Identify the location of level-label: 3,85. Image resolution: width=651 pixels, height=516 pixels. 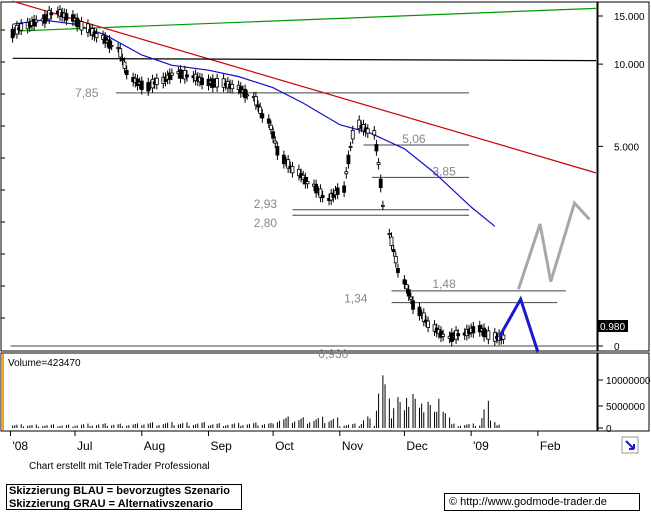
(444, 171).